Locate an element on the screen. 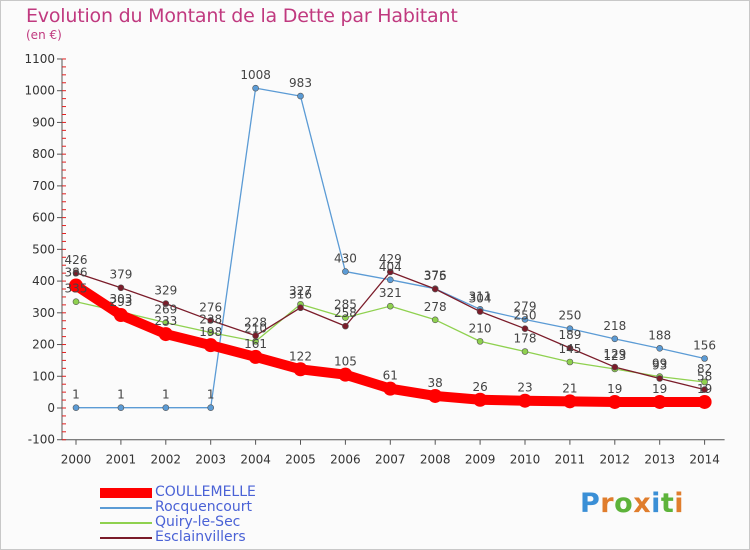 This screenshot has height=550, width=750. data-label: 105 is located at coordinates (345, 362).